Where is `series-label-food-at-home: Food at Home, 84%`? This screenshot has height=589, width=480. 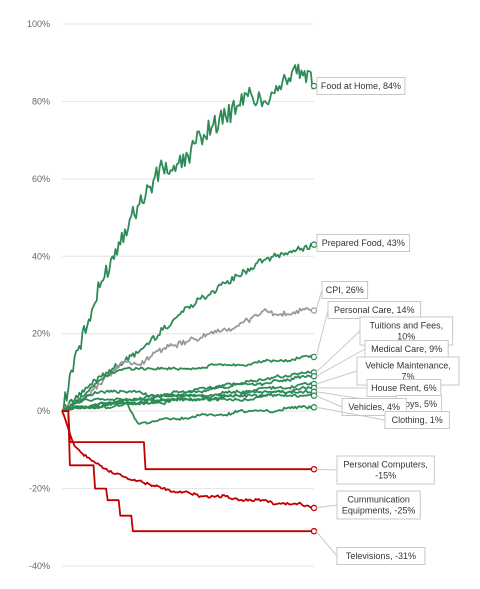
series-label-food-at-home: Food at Home, 84% is located at coordinates (361, 86).